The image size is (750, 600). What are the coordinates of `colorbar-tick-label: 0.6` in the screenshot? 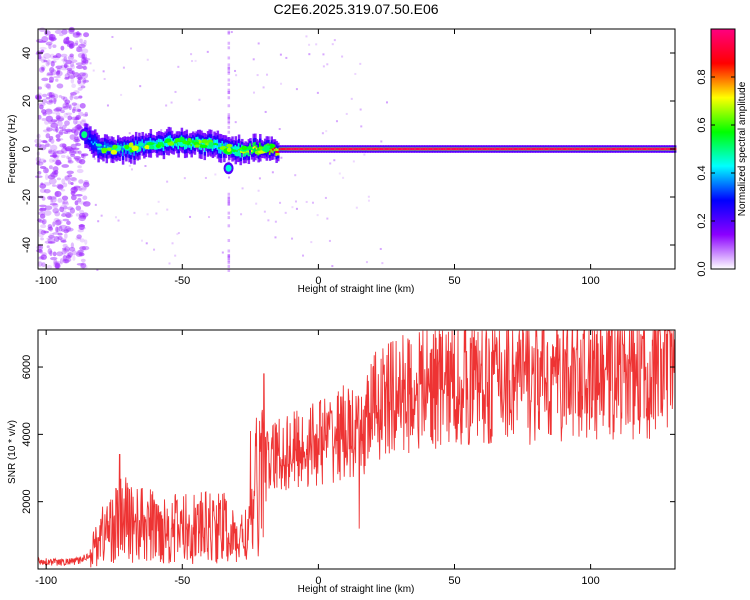 It's located at (702, 124).